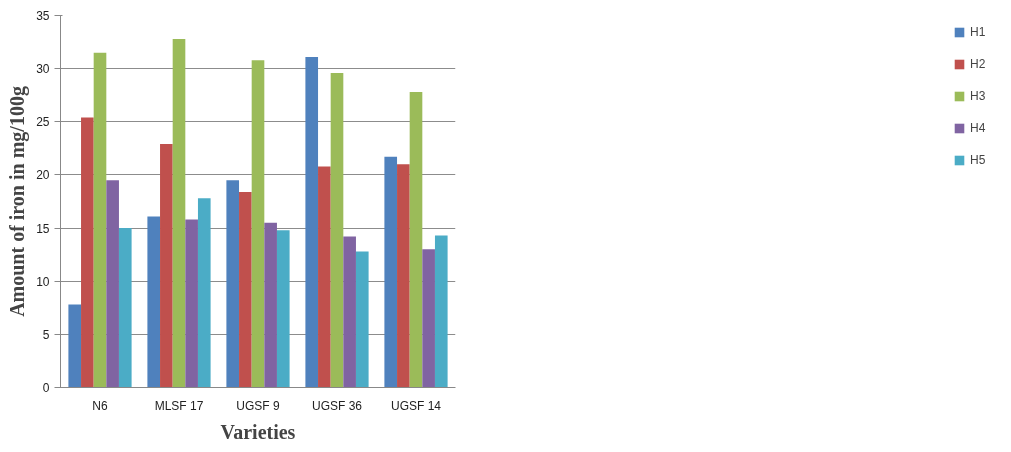 This screenshot has width=1011, height=452. What do you see at coordinates (179, 405) in the screenshot?
I see `x-tick-label: MLSF 17` at bounding box center [179, 405].